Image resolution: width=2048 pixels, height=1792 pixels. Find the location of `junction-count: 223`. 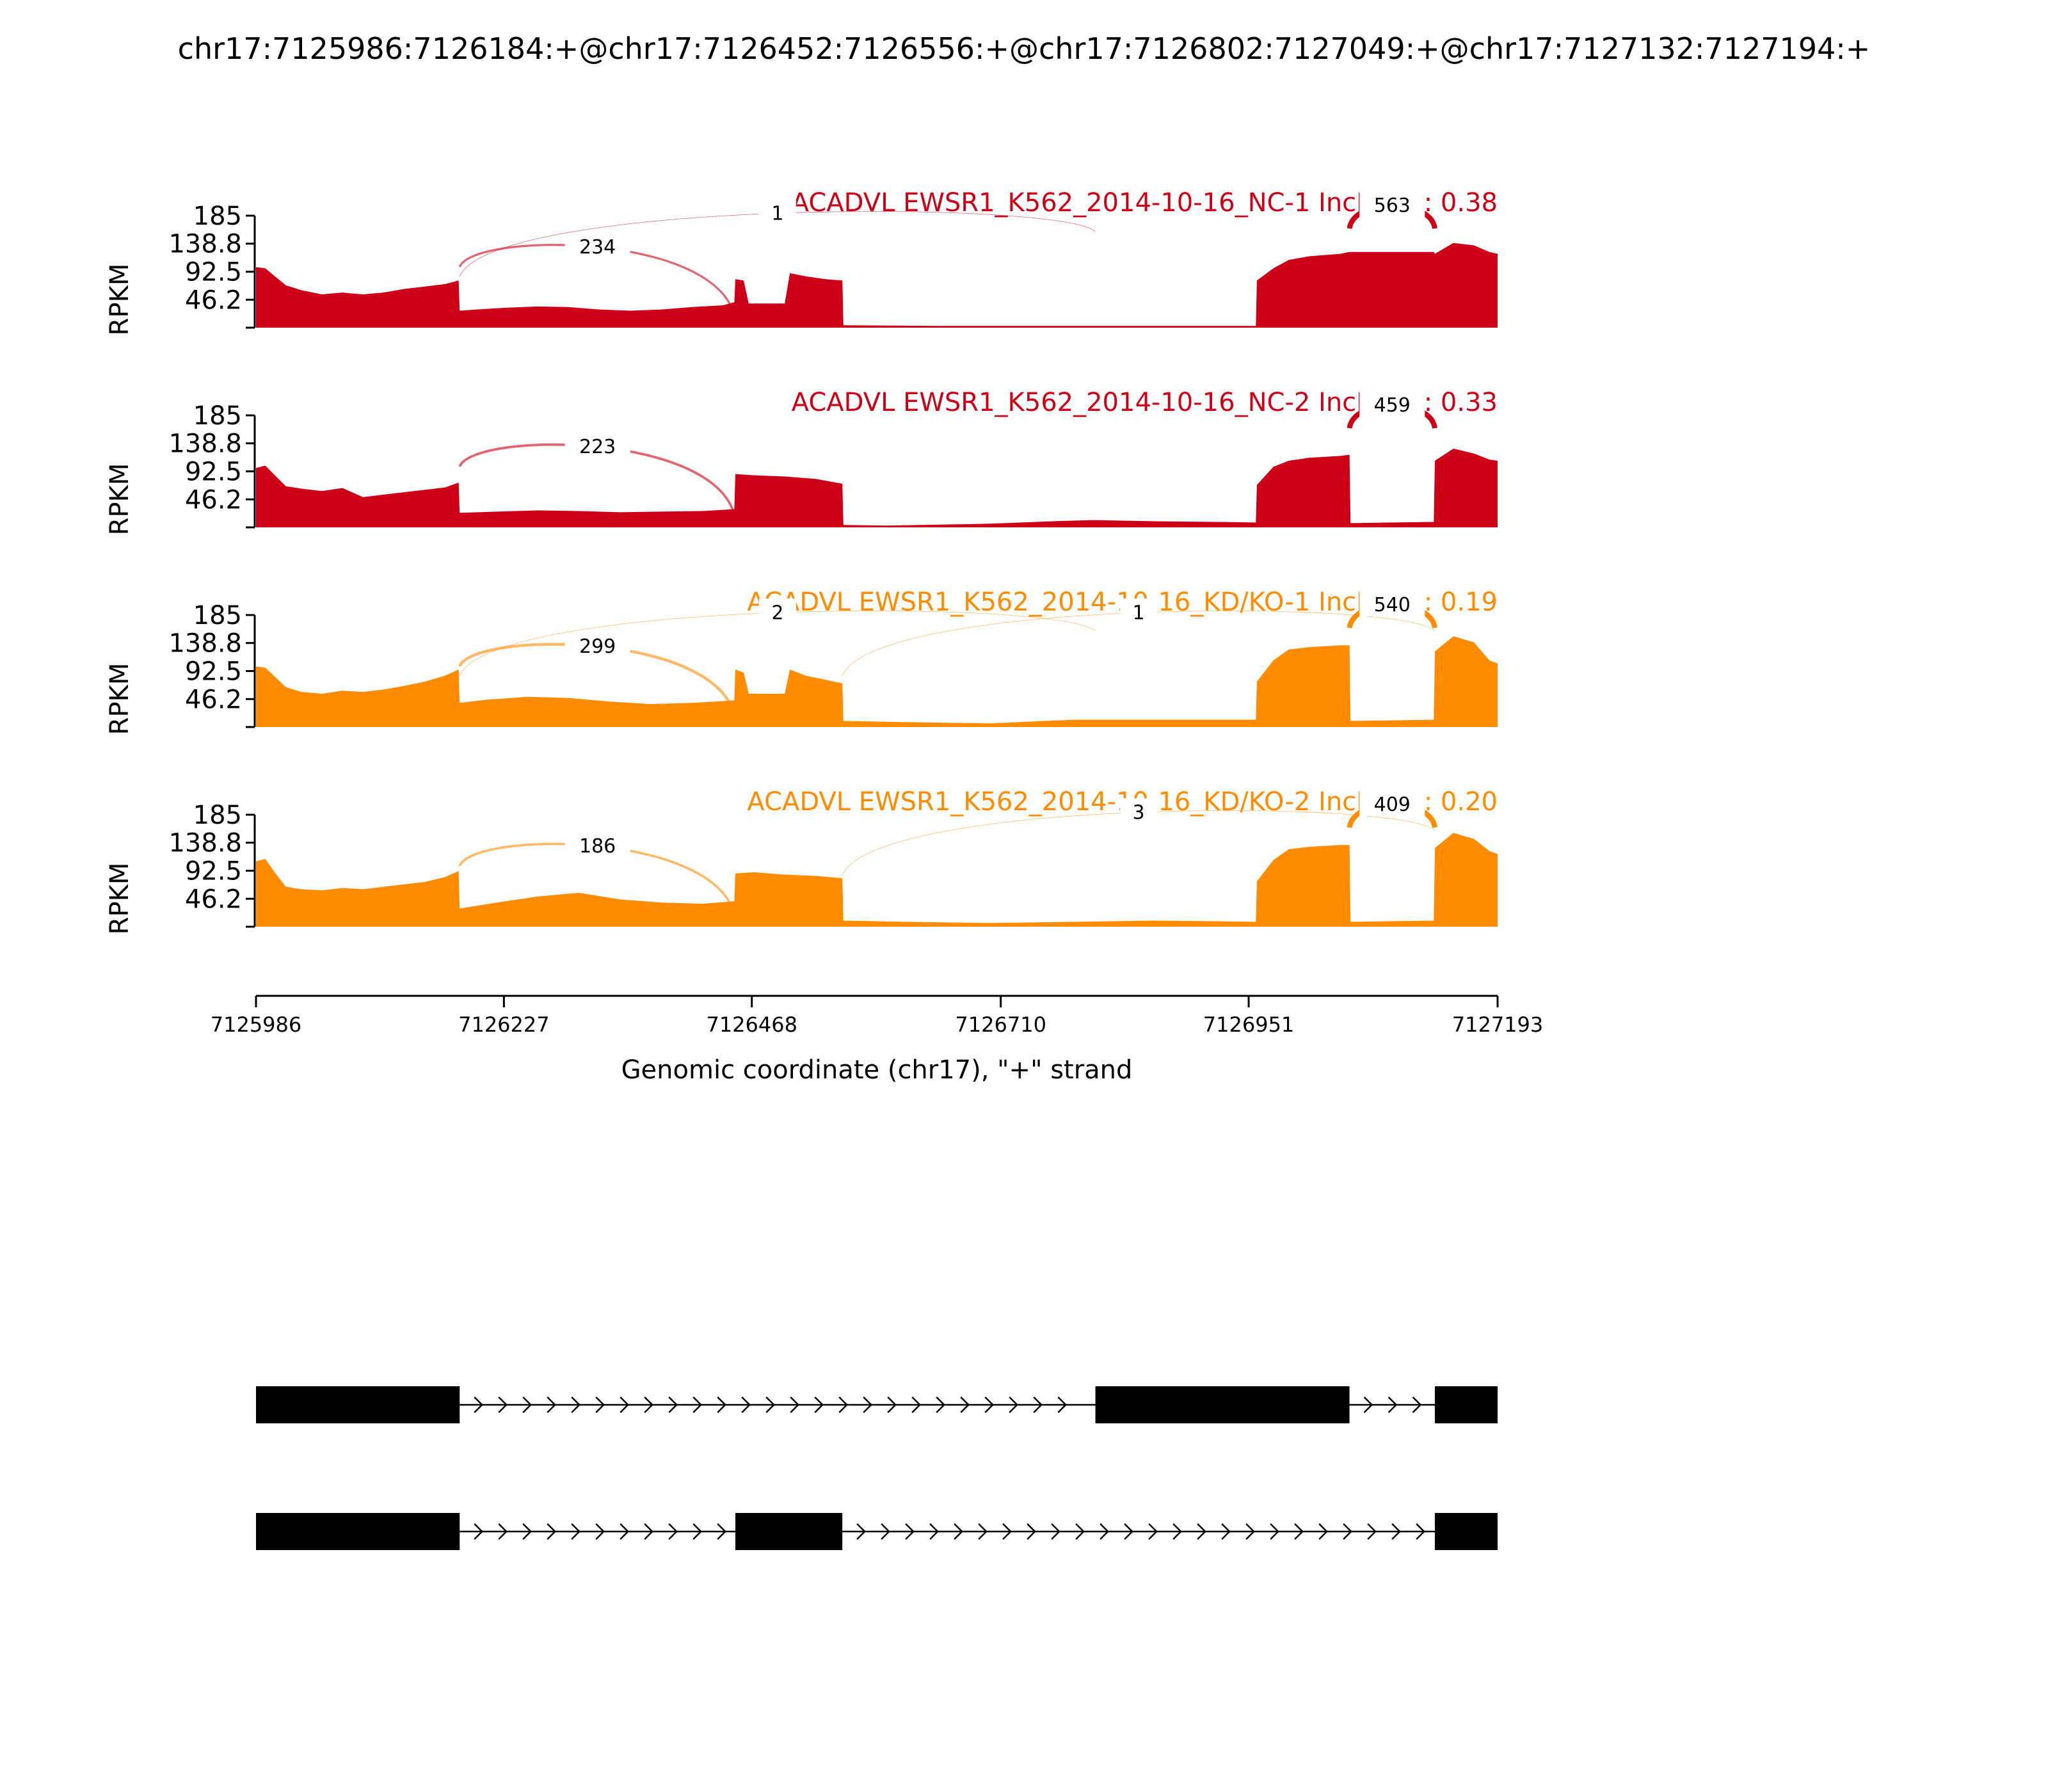

junction-count: 223 is located at coordinates (597, 447).